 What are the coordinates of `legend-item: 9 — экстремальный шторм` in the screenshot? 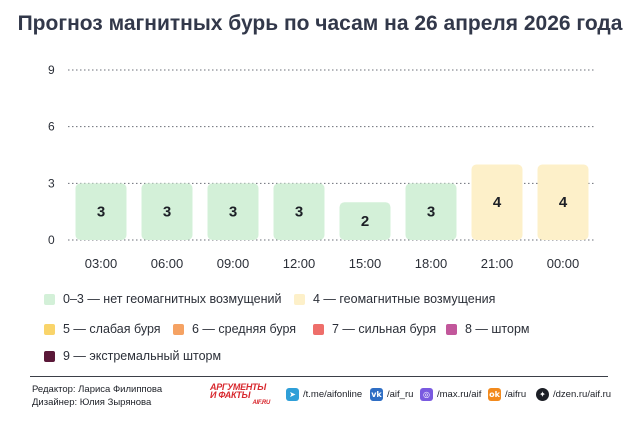 It's located at (132, 356).